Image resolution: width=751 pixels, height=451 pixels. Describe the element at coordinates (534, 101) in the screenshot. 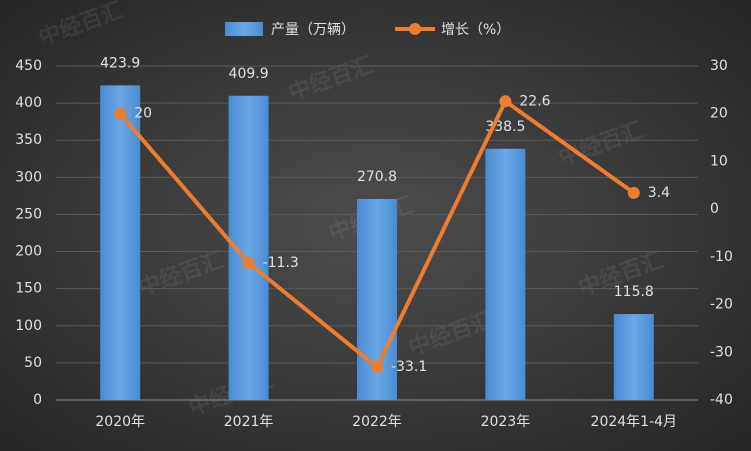

I see `line-value-label: 22.6` at that location.